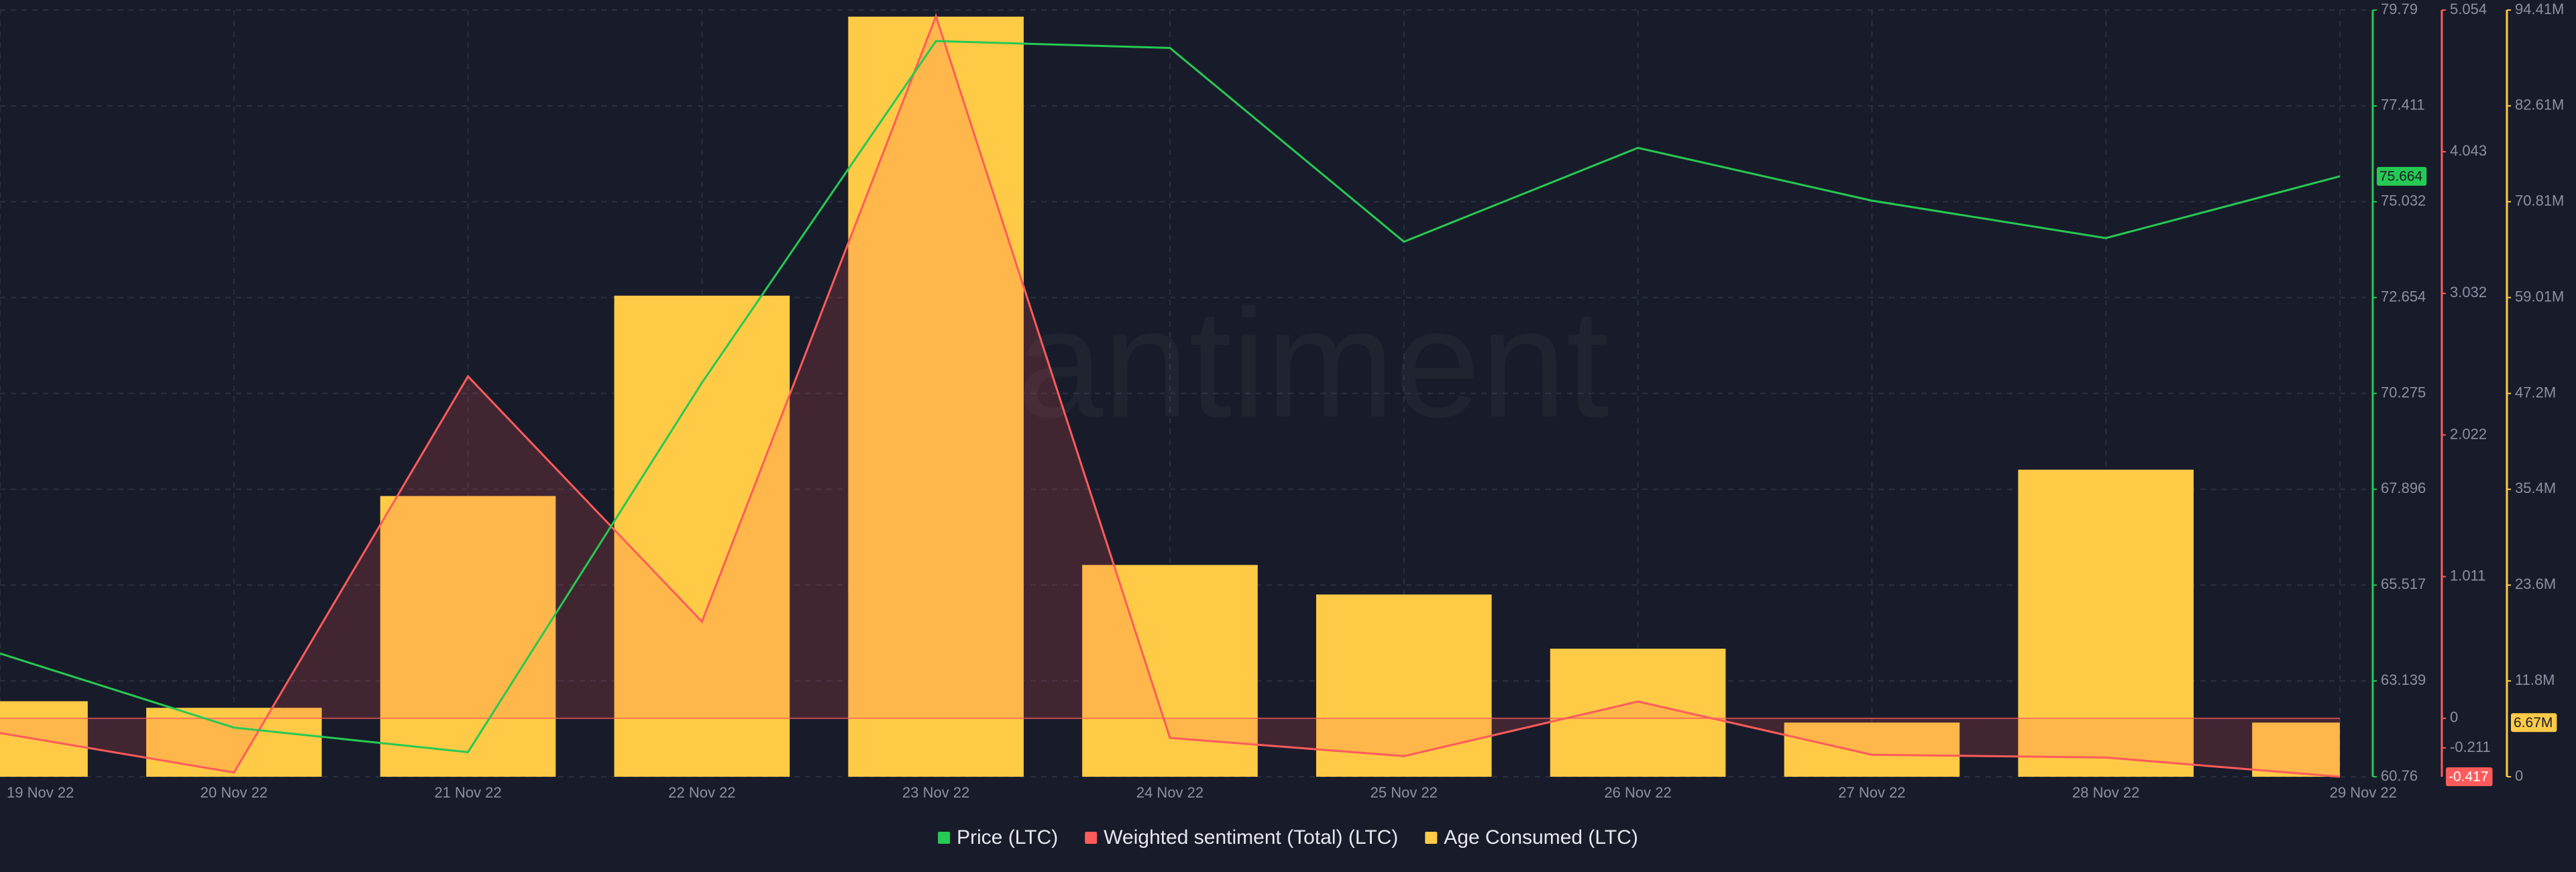  What do you see at coordinates (935, 793) in the screenshot?
I see `x-tick-label: 23 Nov 22` at bounding box center [935, 793].